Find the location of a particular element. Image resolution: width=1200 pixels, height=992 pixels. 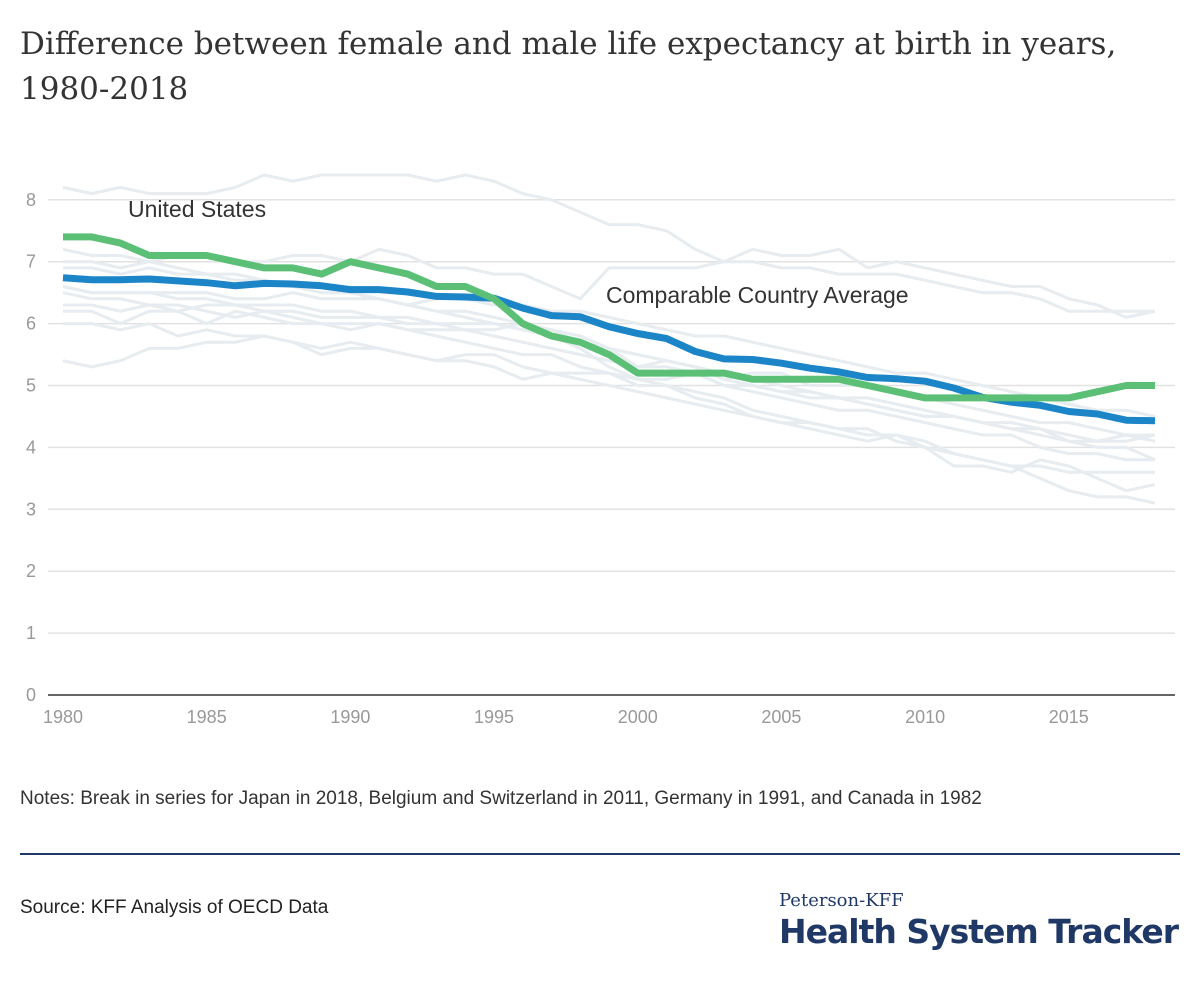

x-tick-label-2015: 2015 is located at coordinates (1069, 717).